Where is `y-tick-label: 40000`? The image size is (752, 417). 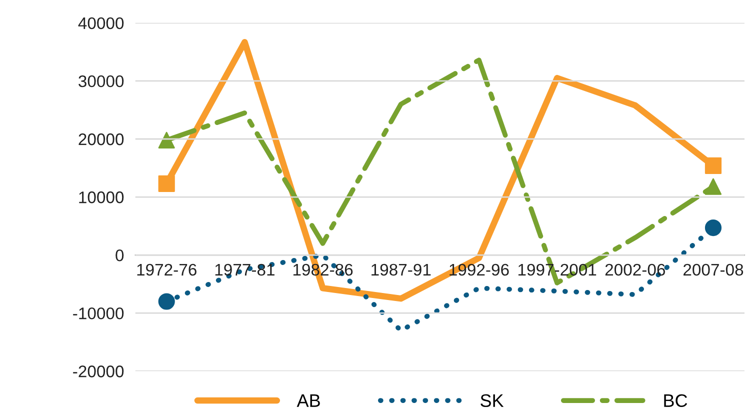
y-tick-label: 40000 is located at coordinates (101, 23).